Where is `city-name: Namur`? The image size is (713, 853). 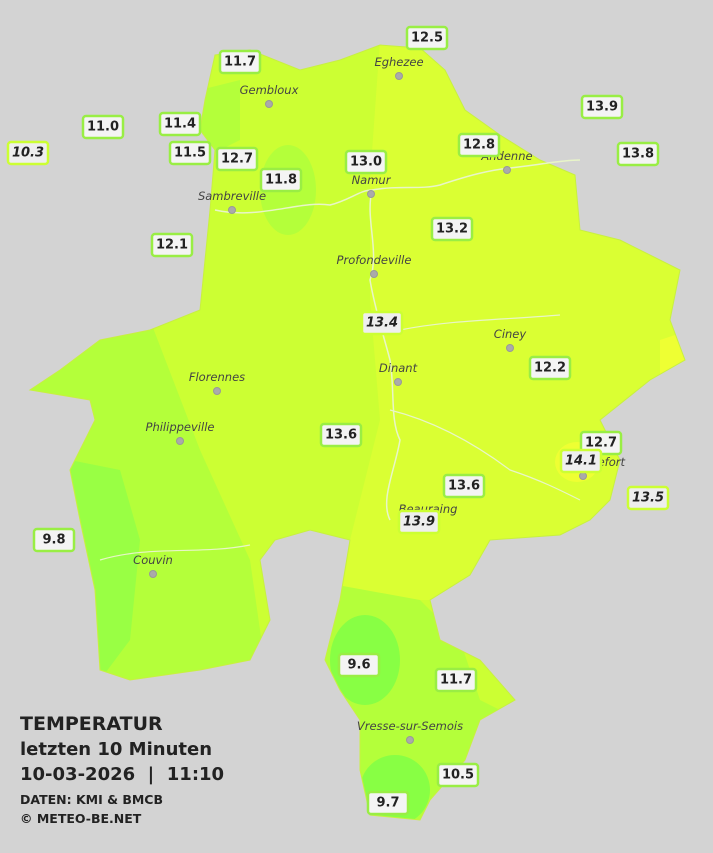
city-name: Namur is located at coordinates (372, 180).